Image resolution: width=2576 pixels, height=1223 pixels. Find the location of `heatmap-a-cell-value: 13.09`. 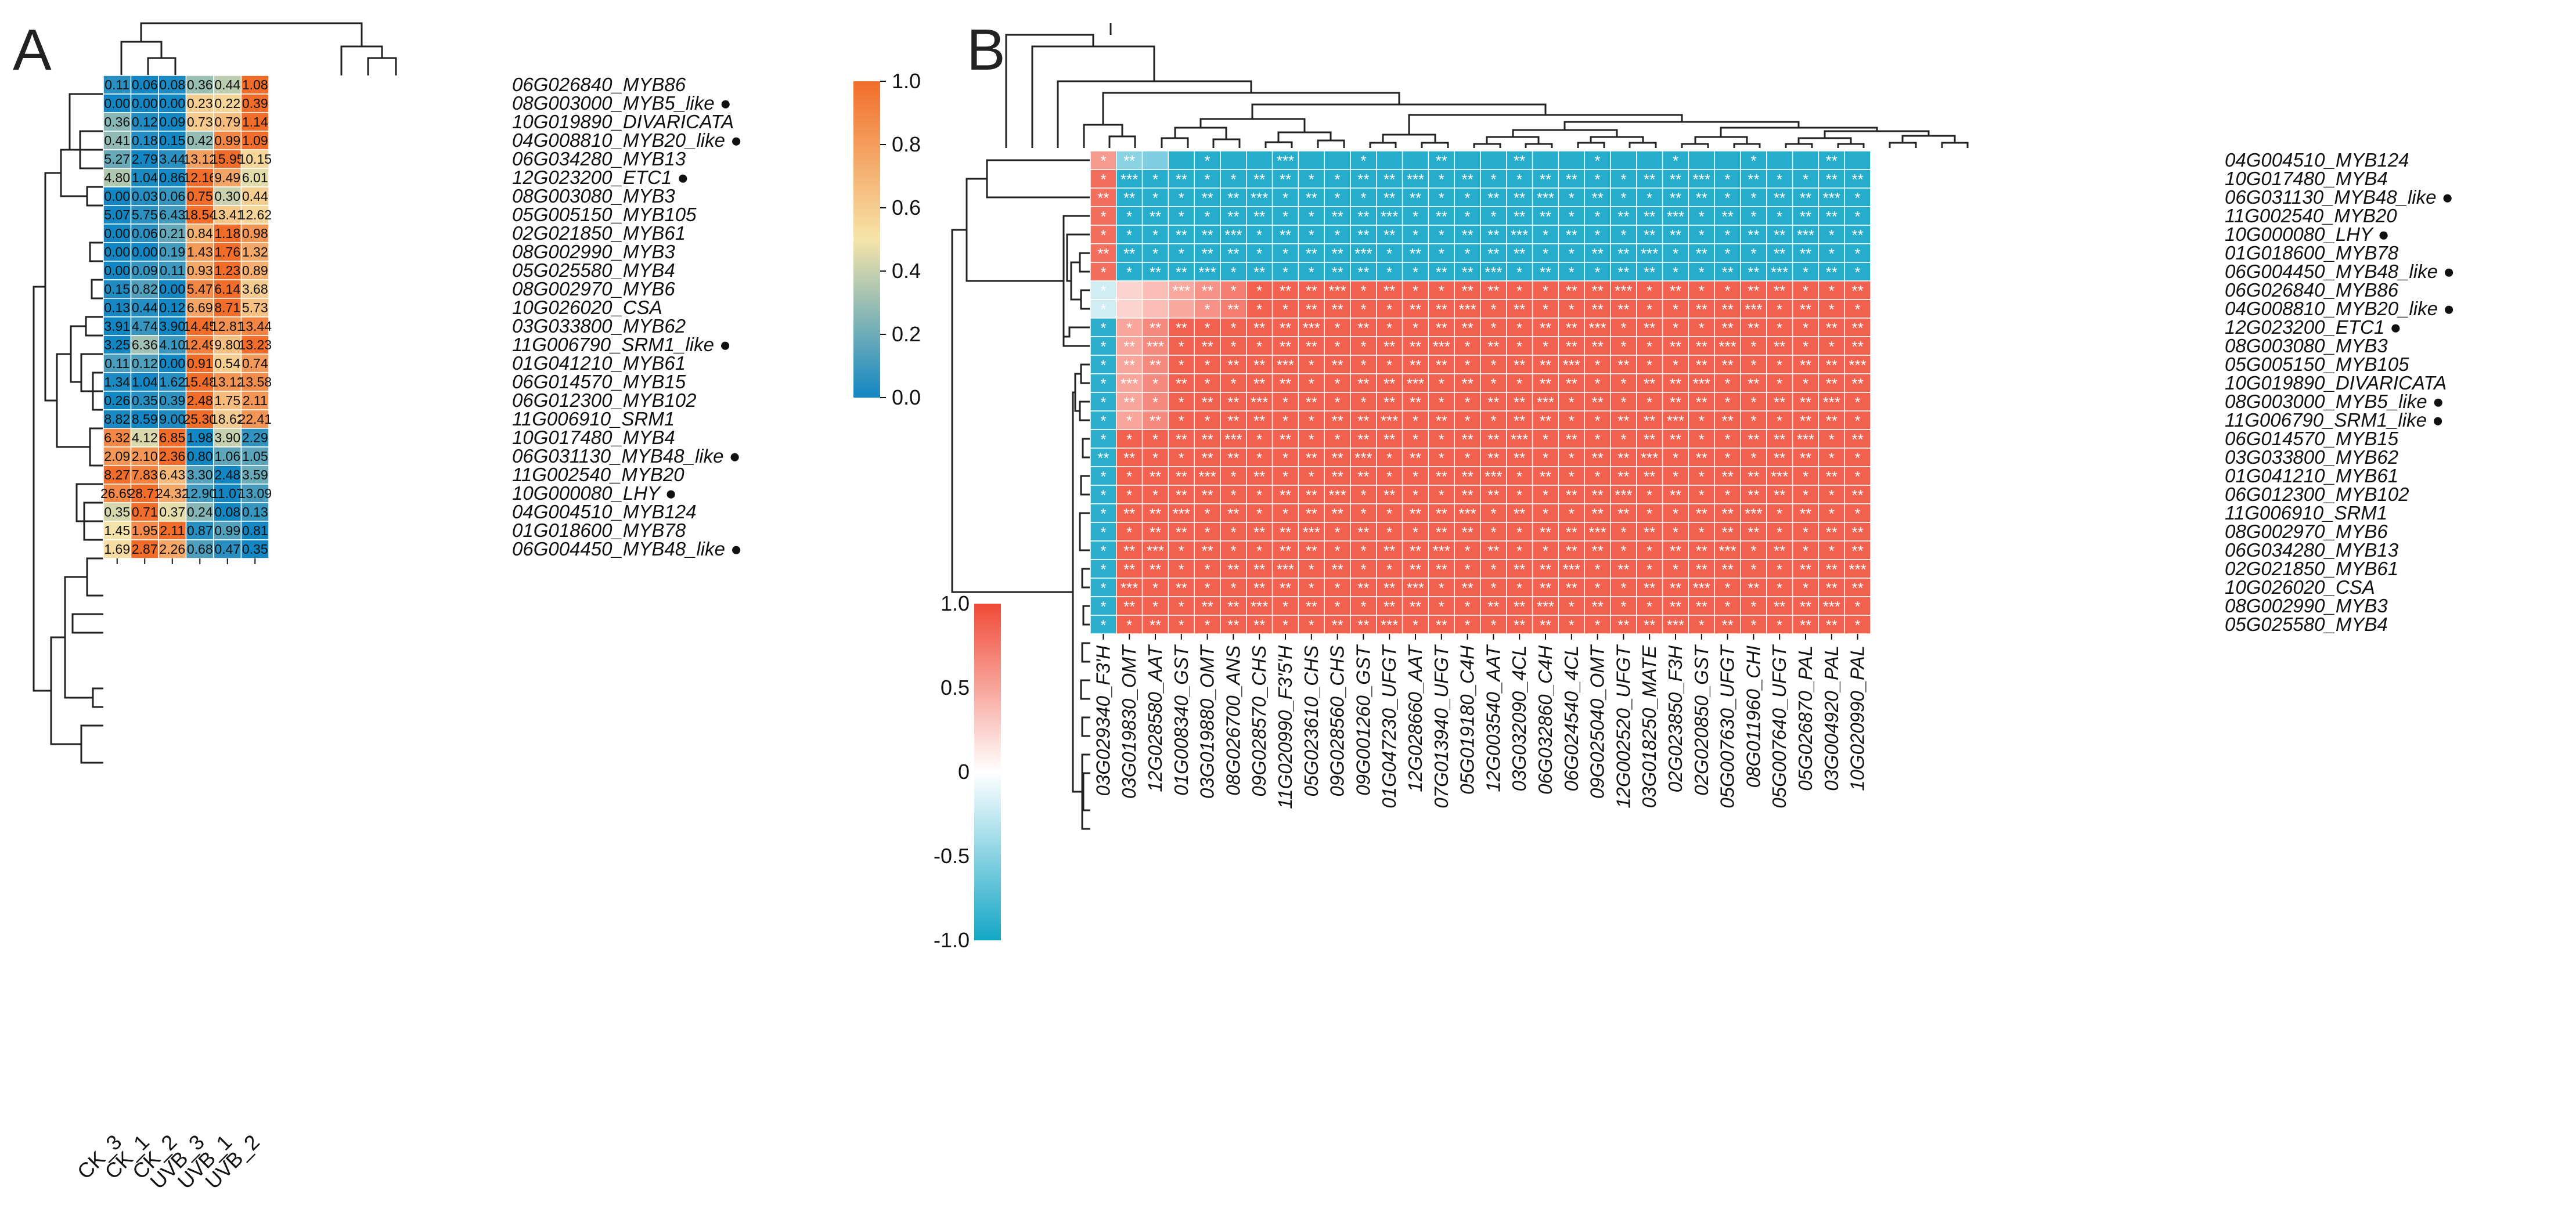

heatmap-a-cell-value: 13.09 is located at coordinates (255, 493).